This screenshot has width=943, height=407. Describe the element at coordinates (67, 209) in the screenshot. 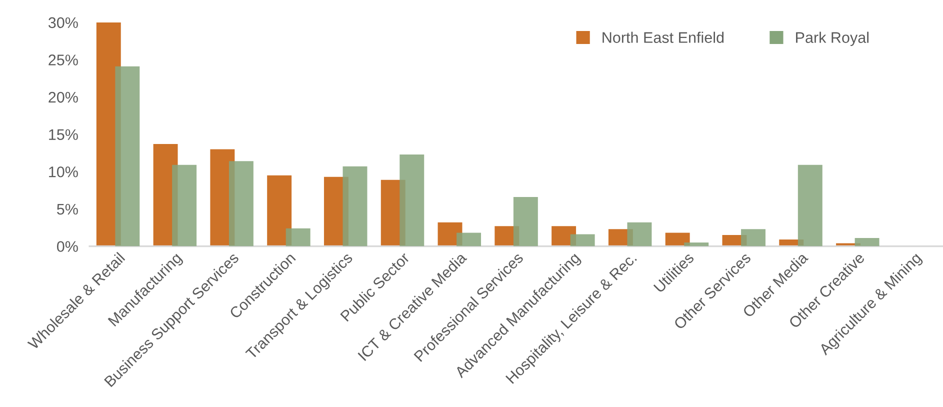

I see `y-tick-label: 5%` at that location.